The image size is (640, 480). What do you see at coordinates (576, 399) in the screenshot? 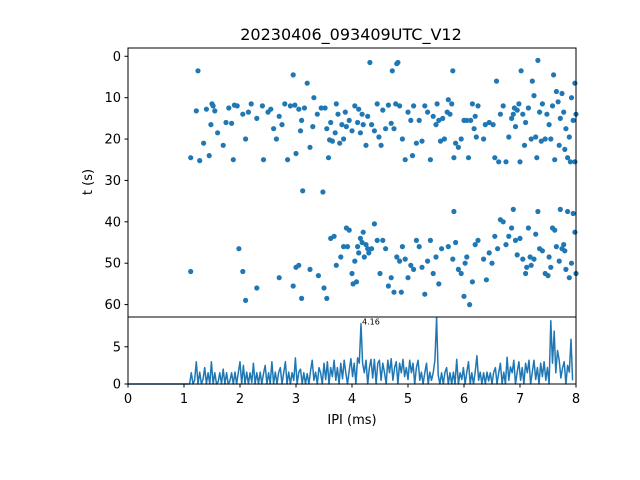
I see `x-tick-label: 8` at bounding box center [576, 399].